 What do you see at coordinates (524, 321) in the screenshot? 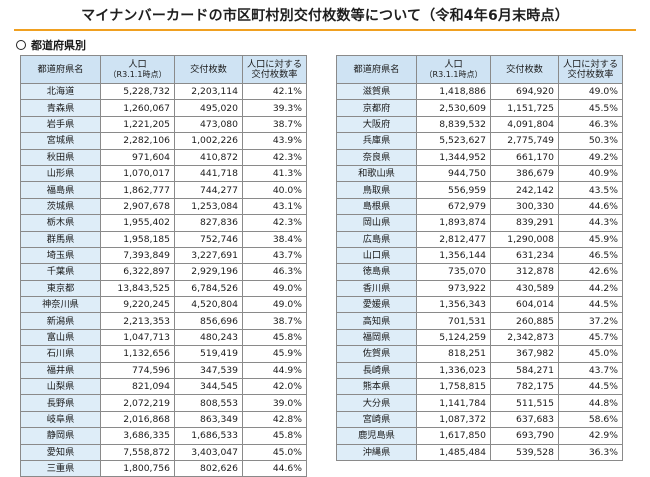
I see `issued-cell: 260,885` at bounding box center [524, 321].